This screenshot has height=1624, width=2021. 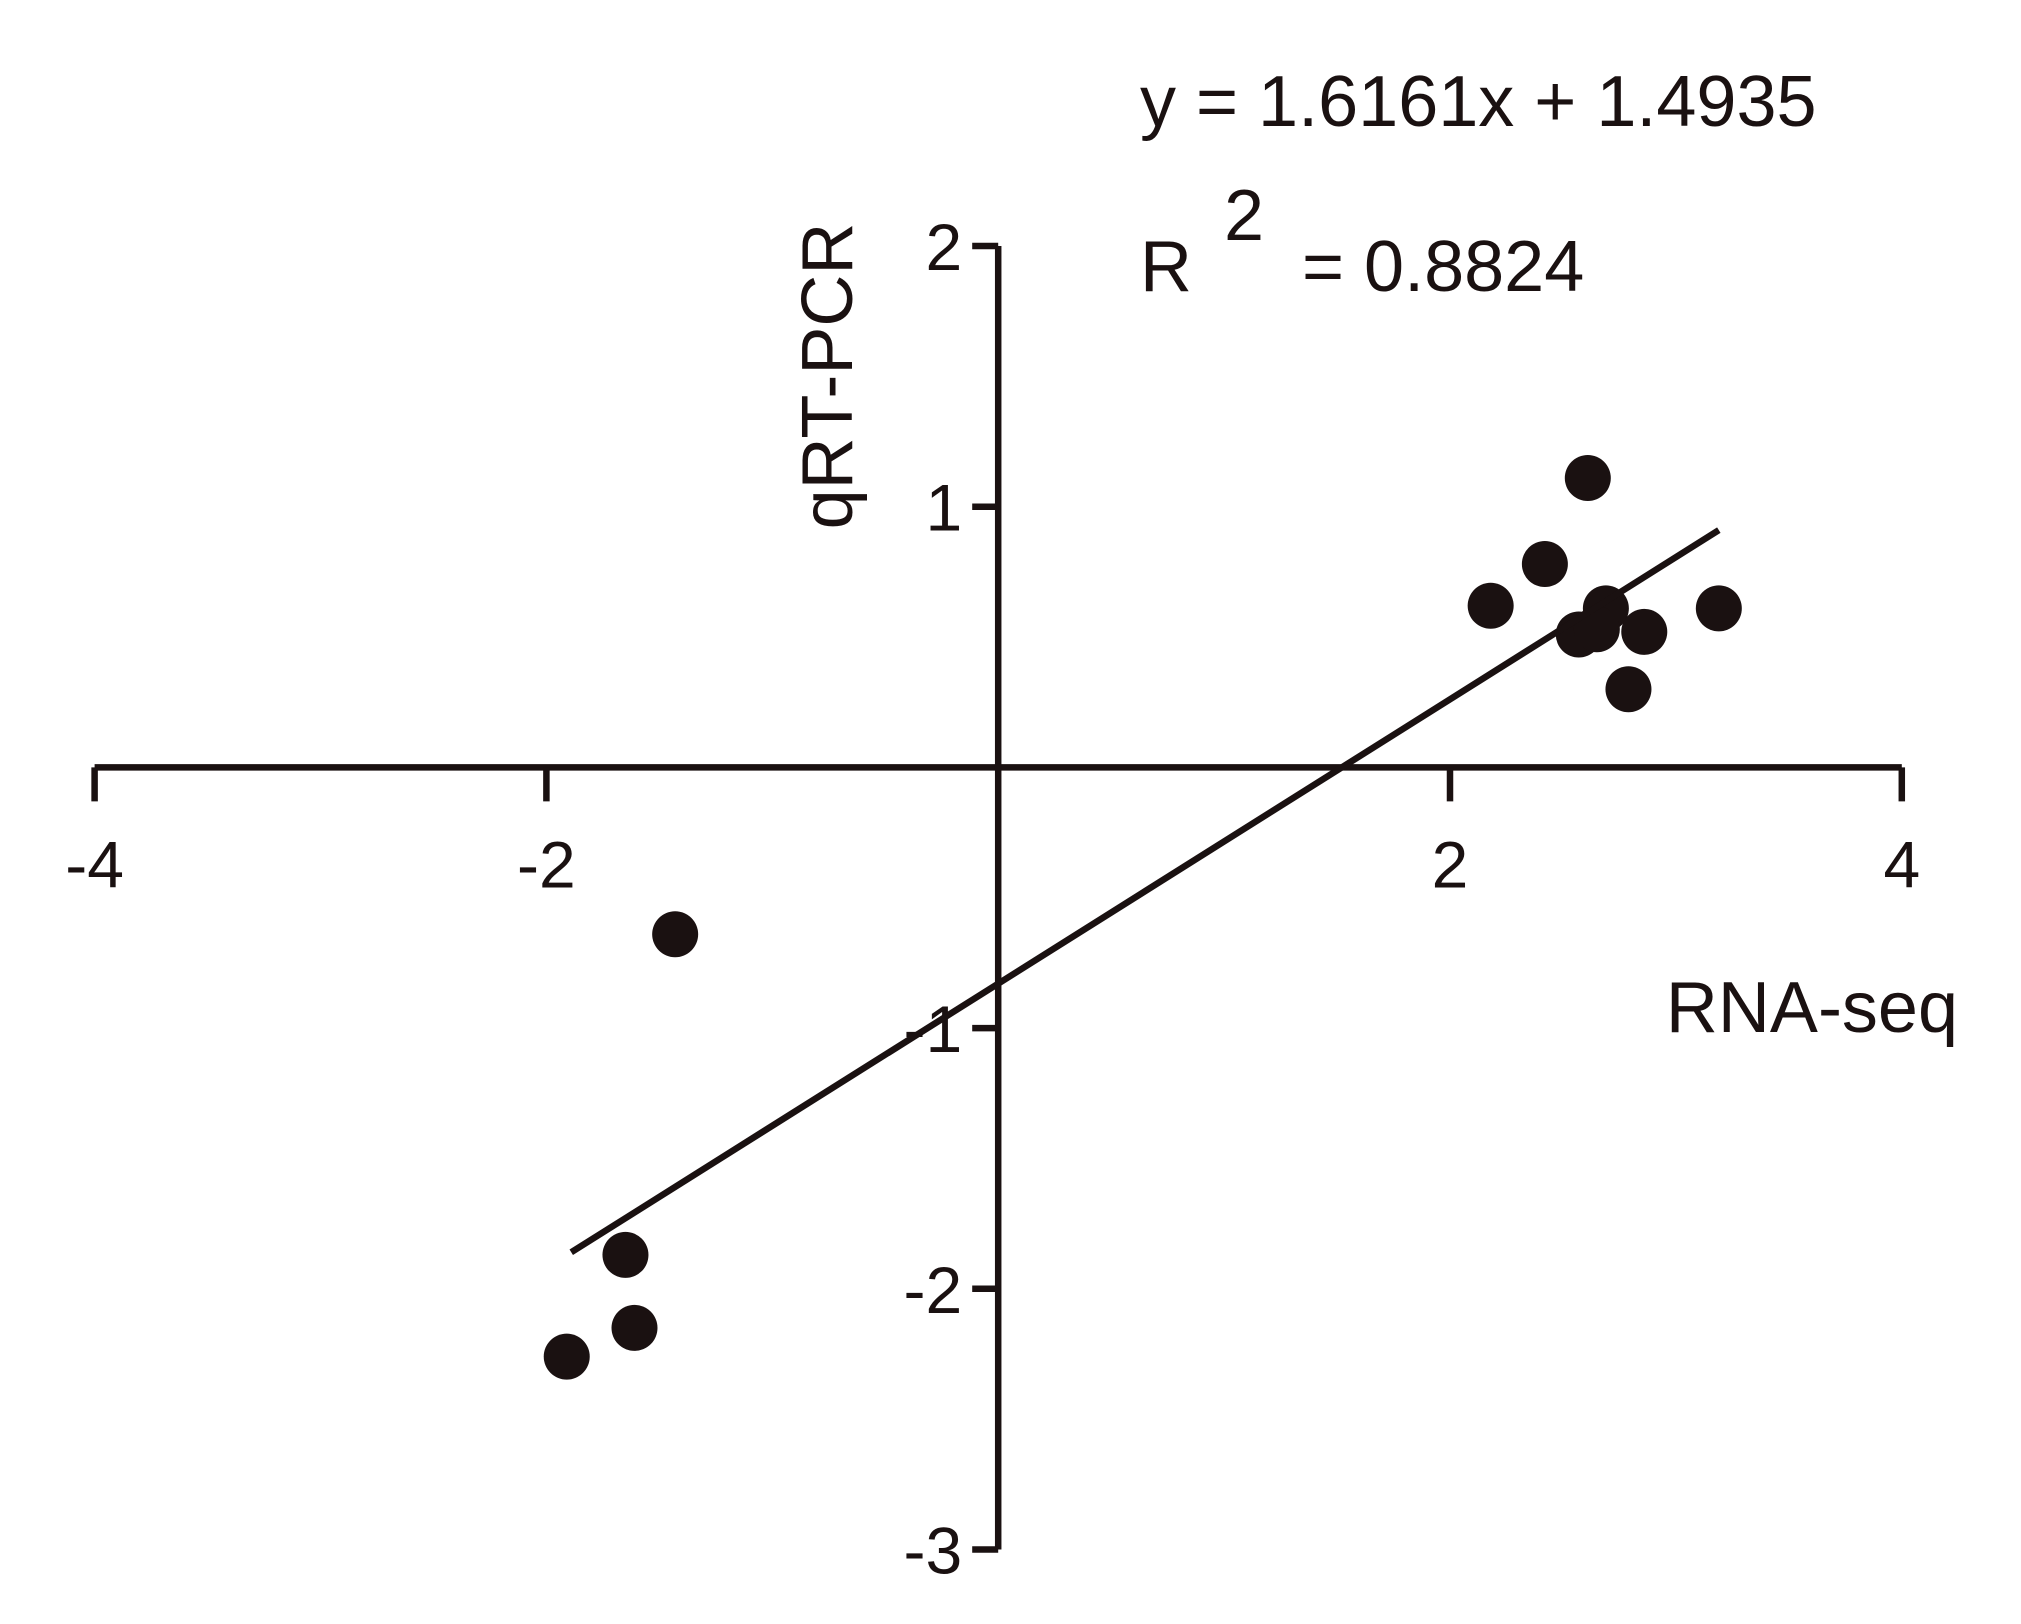 What do you see at coordinates (1812, 1008) in the screenshot?
I see `x-axis-title: RNA-seq` at bounding box center [1812, 1008].